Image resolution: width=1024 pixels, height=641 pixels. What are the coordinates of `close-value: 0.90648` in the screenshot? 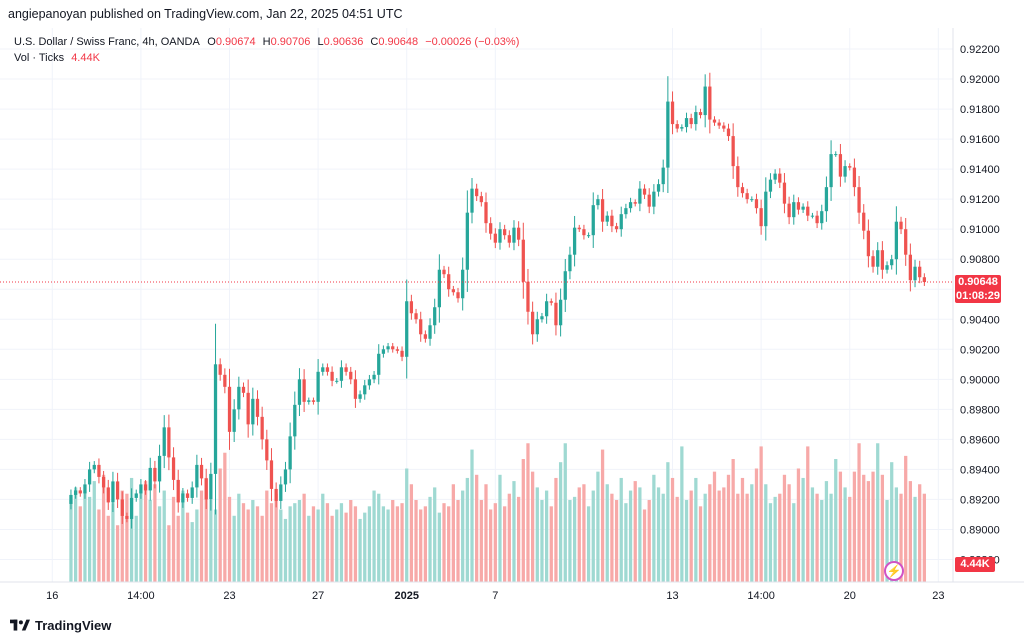 It's located at (398, 42).